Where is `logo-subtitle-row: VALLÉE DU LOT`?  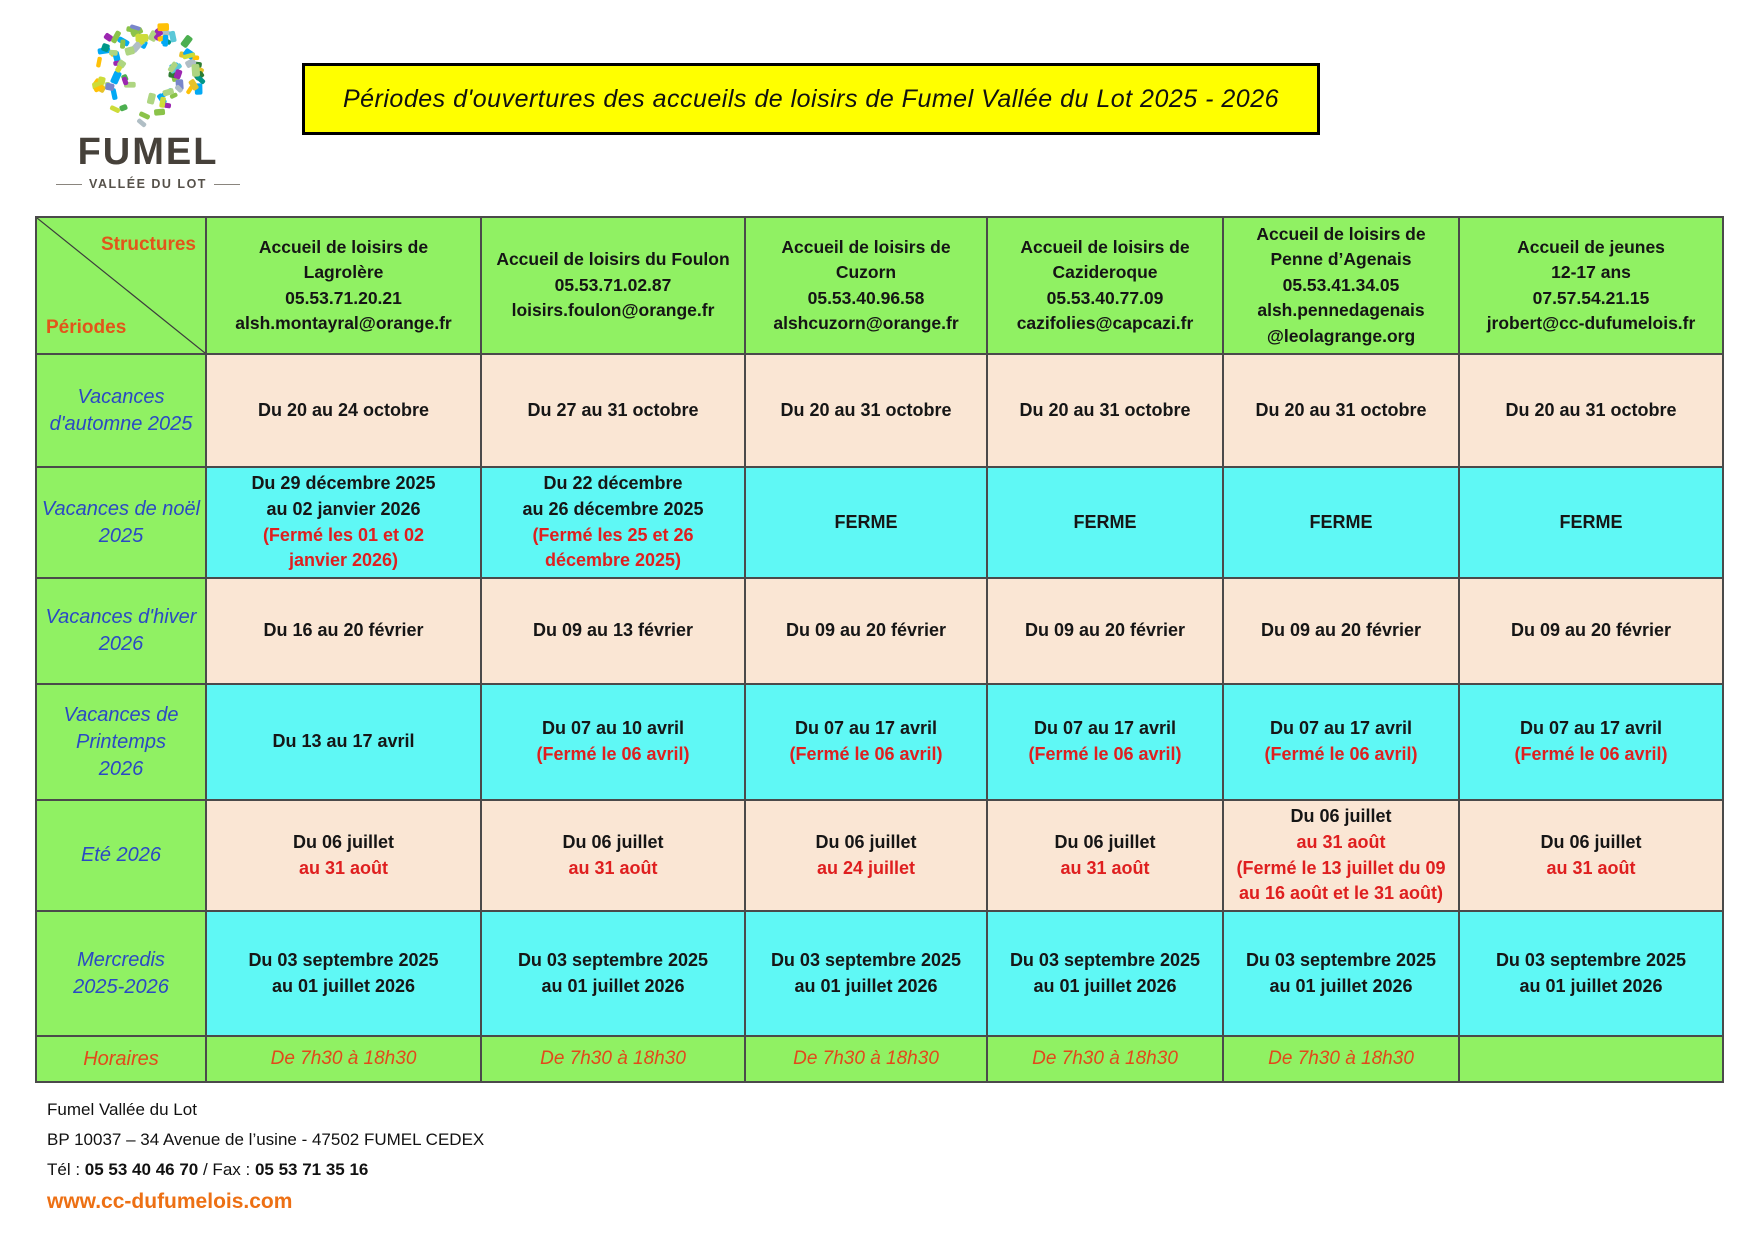 logo-subtitle-row: VALLÉE DU LOT is located at coordinates (148, 184).